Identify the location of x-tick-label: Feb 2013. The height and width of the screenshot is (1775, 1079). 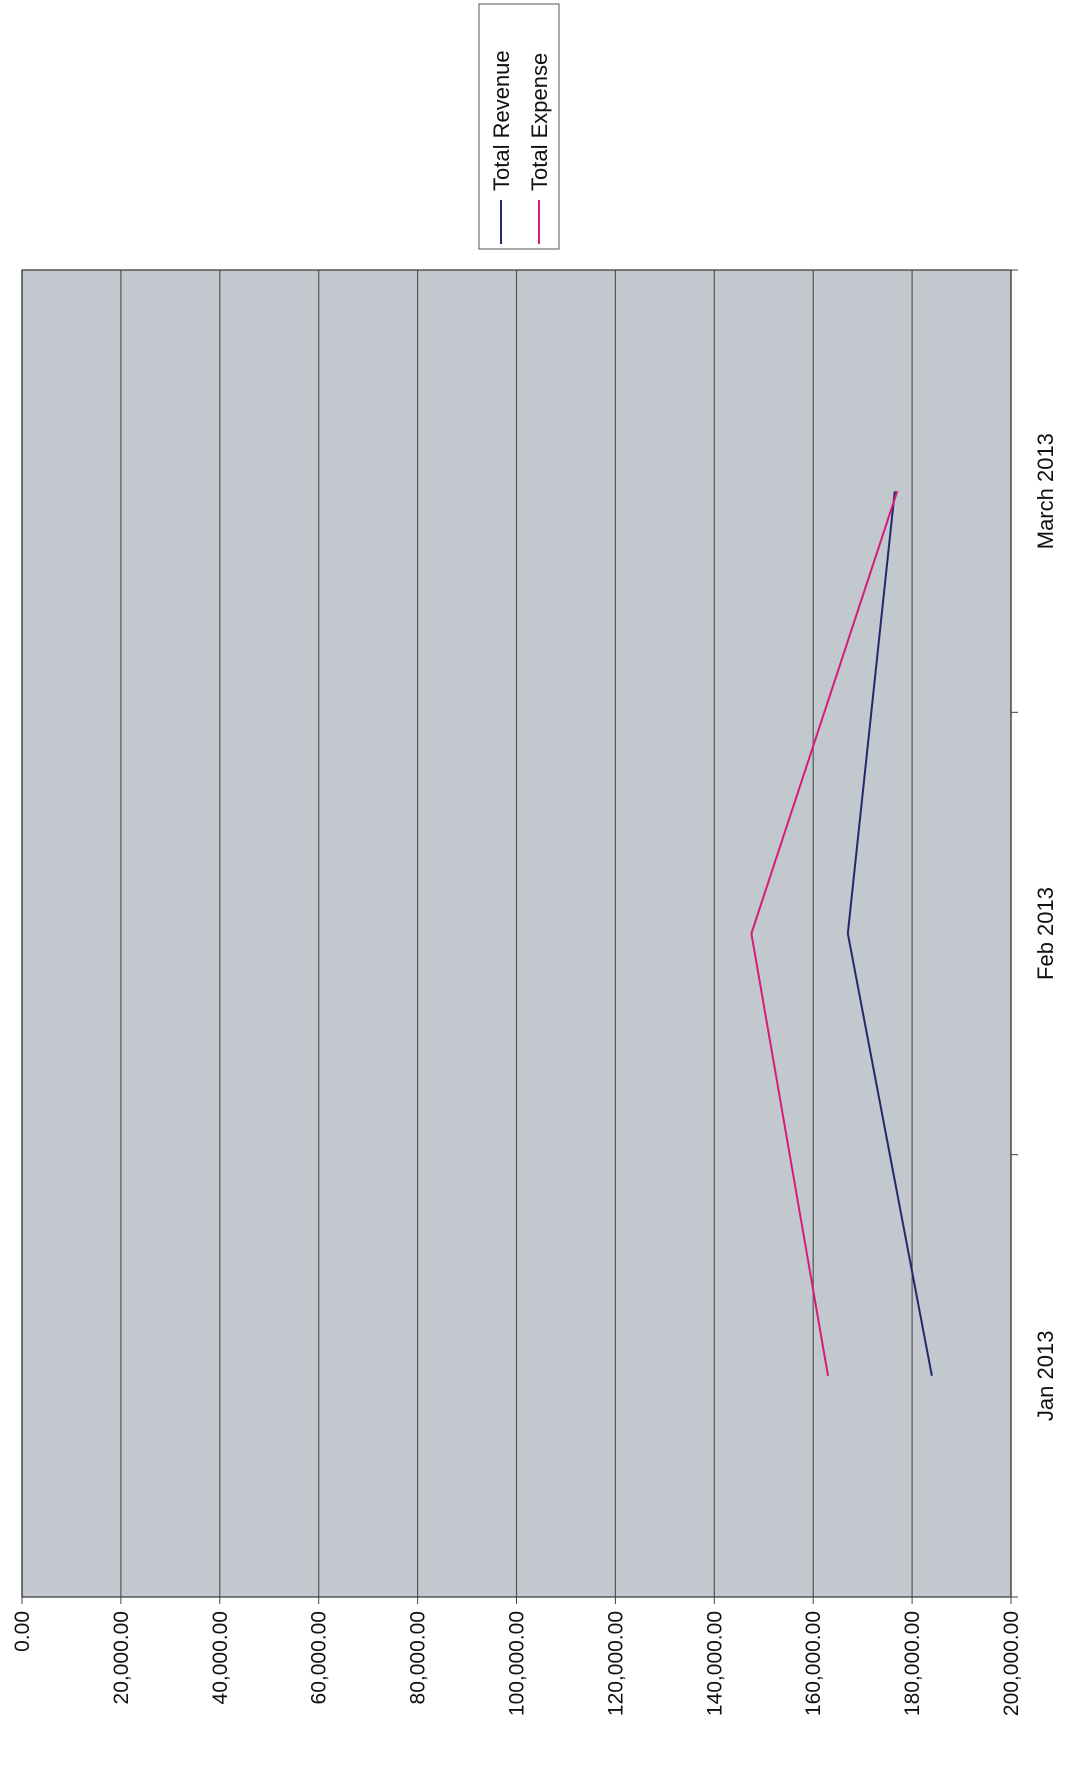
(1045, 933).